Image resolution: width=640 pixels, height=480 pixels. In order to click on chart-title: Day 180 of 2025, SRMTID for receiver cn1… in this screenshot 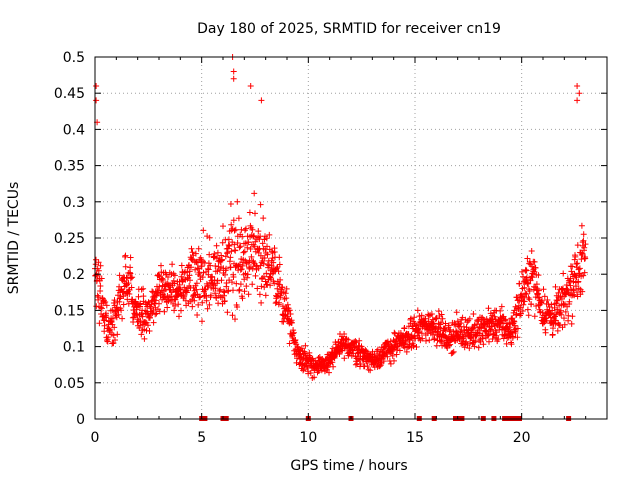, I will do `click(349, 29)`.